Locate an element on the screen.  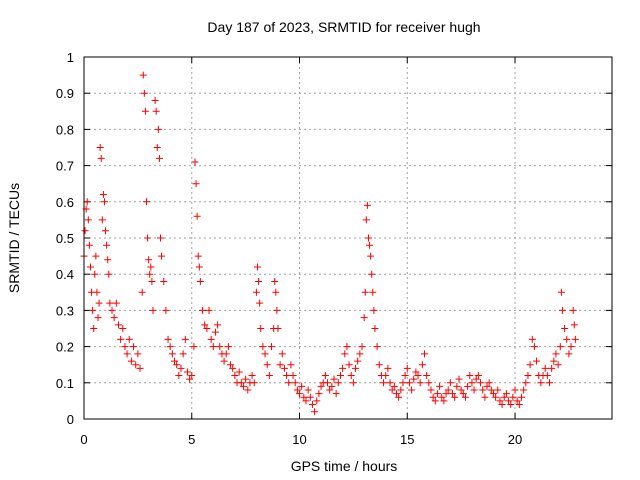
x-tick-label: 10 is located at coordinates (299, 439).